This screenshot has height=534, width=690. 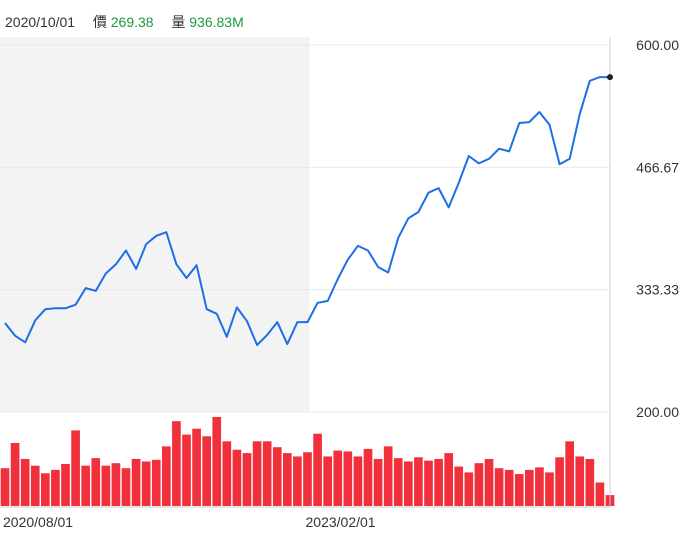 I want to click on last-price-point, so click(x=610, y=77).